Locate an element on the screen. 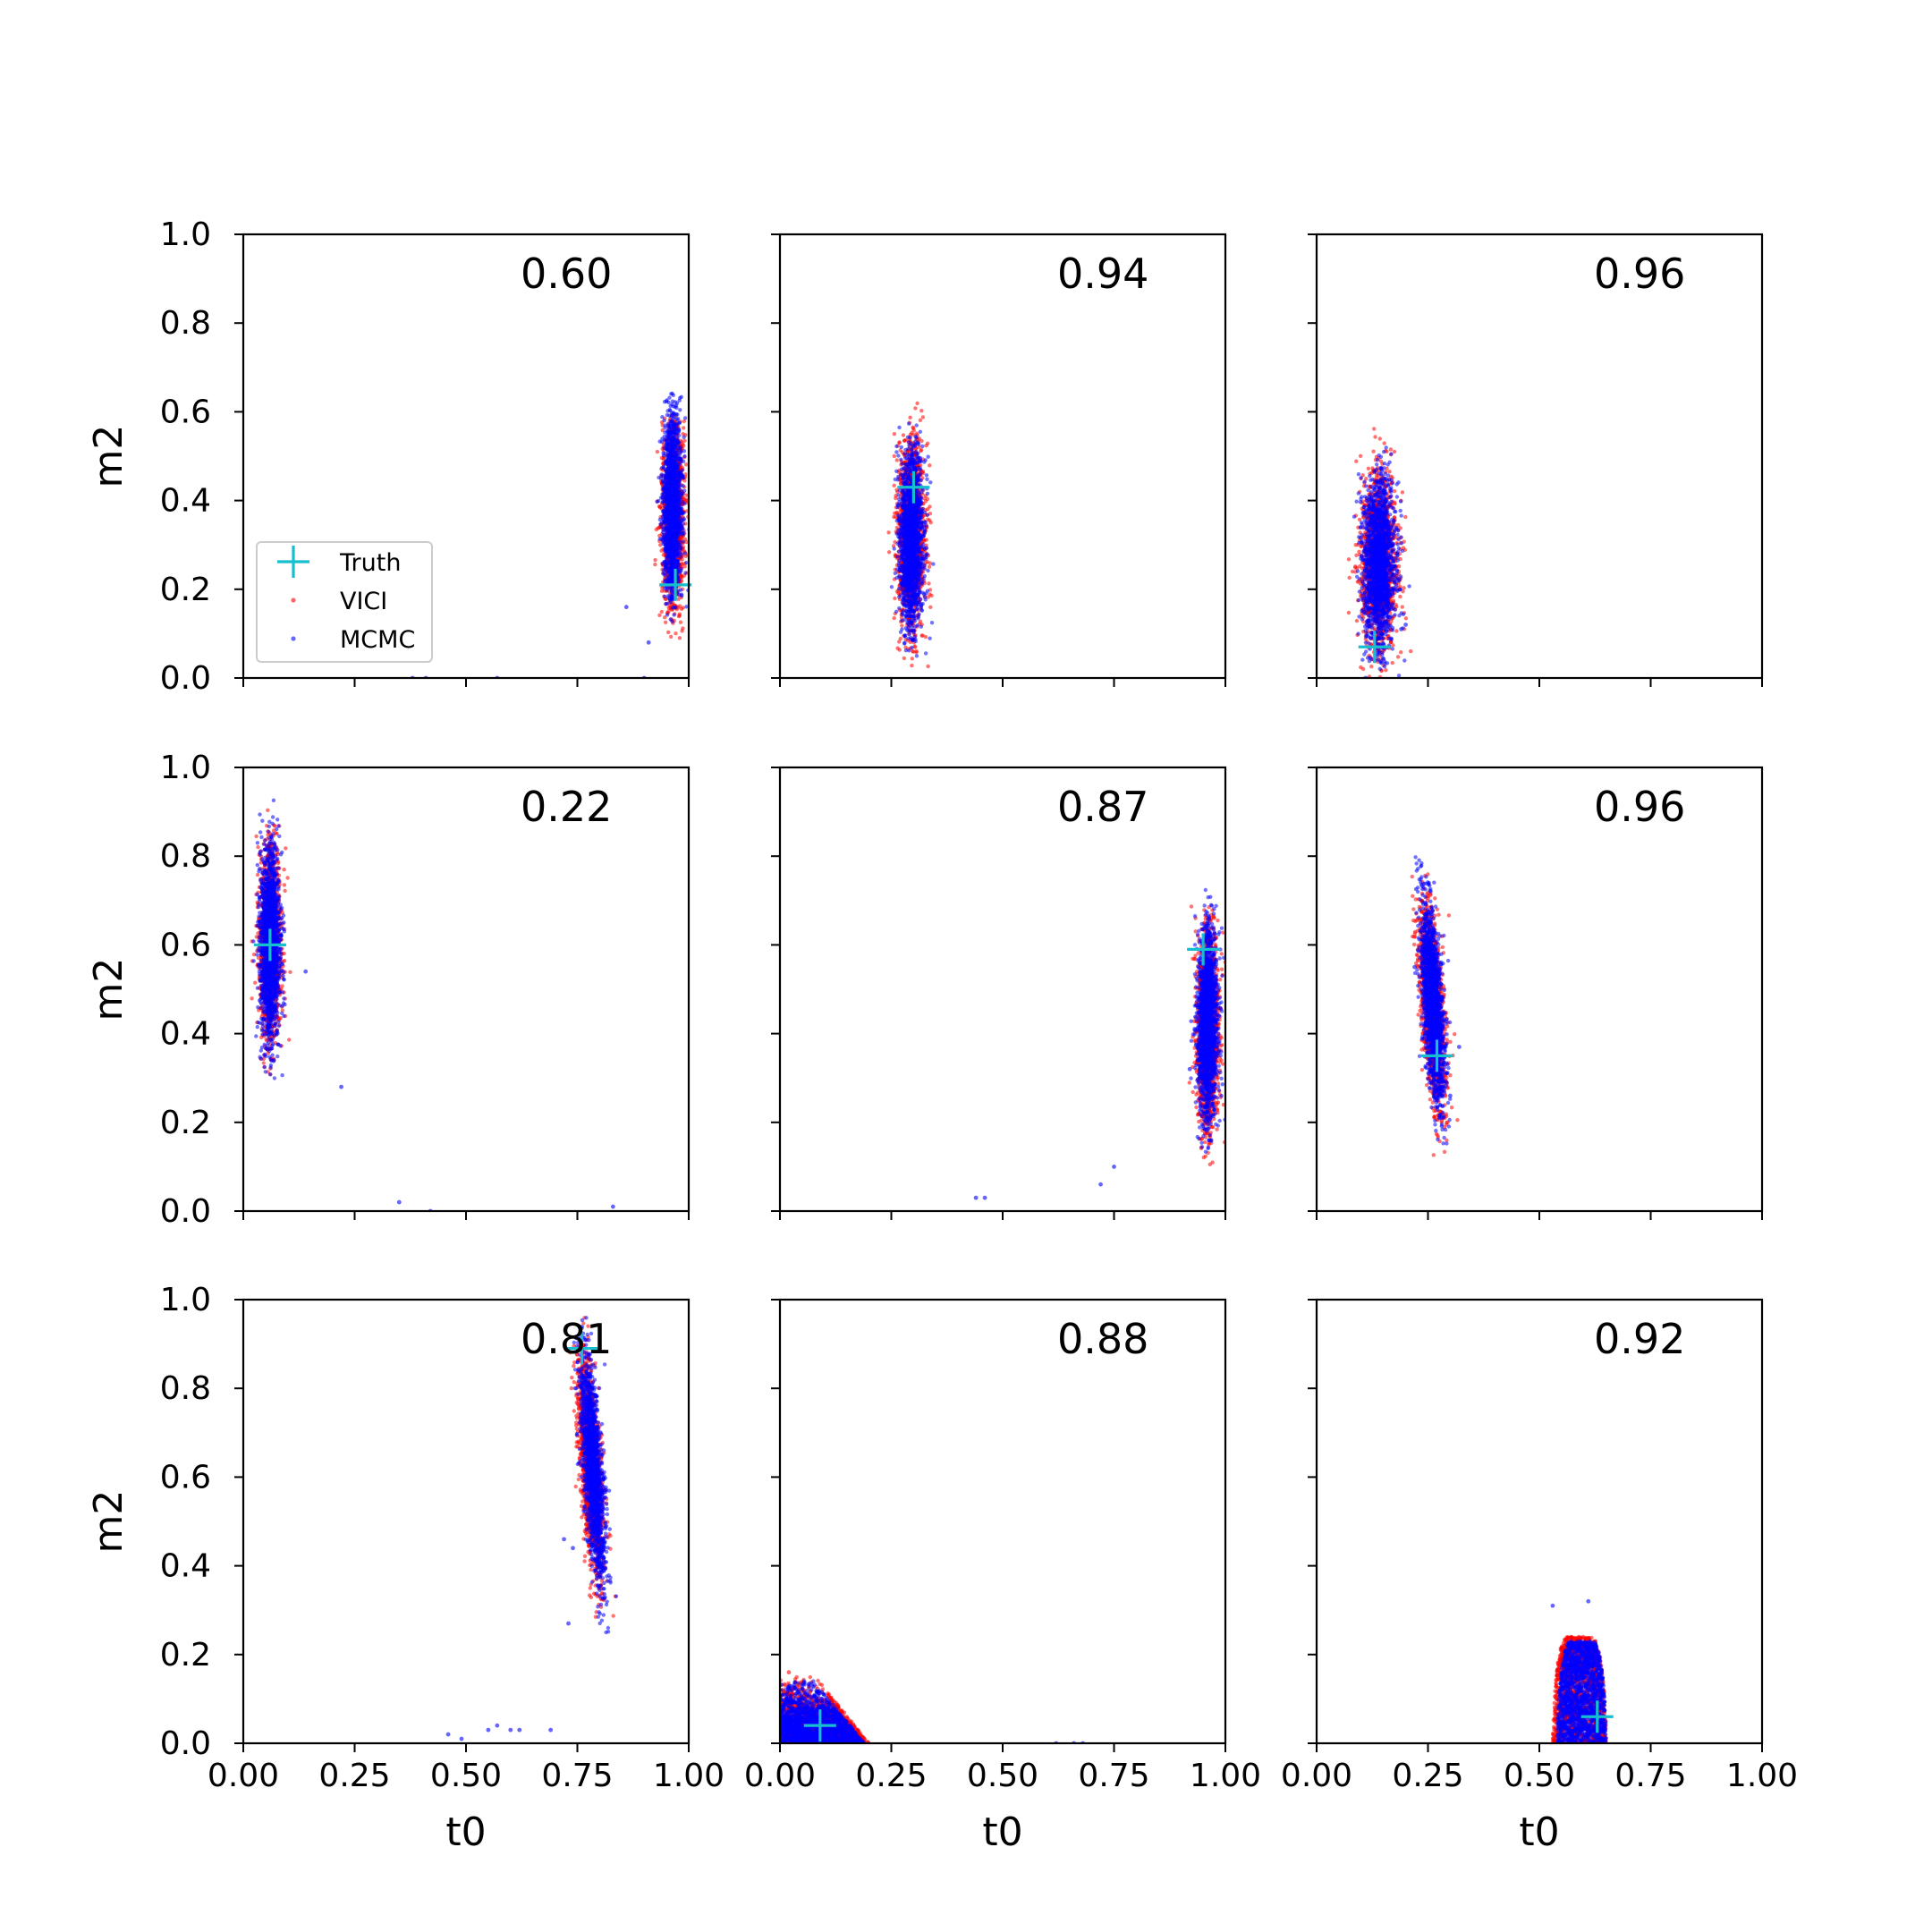  legend-label-vici: VICI is located at coordinates (363, 601).